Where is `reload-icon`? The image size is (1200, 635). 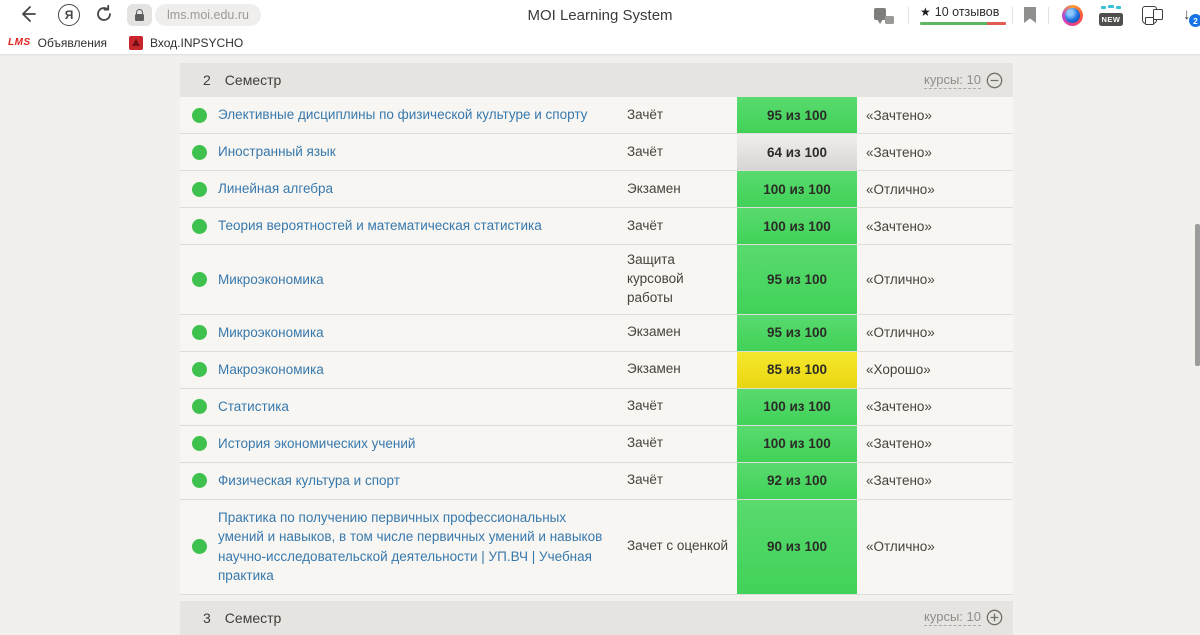 reload-icon is located at coordinates (104, 16).